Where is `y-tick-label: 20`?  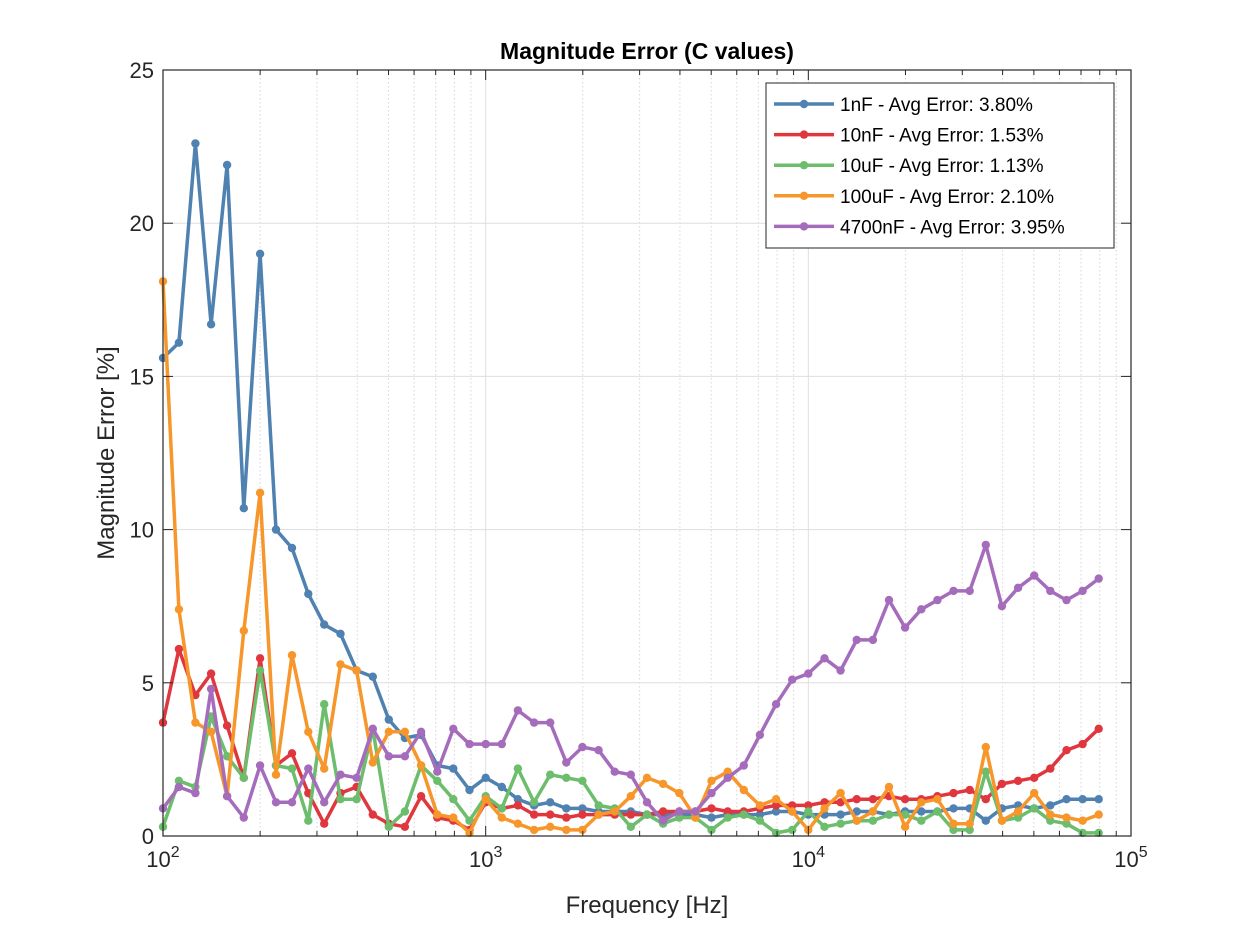
y-tick-label: 20 is located at coordinates (142, 223).